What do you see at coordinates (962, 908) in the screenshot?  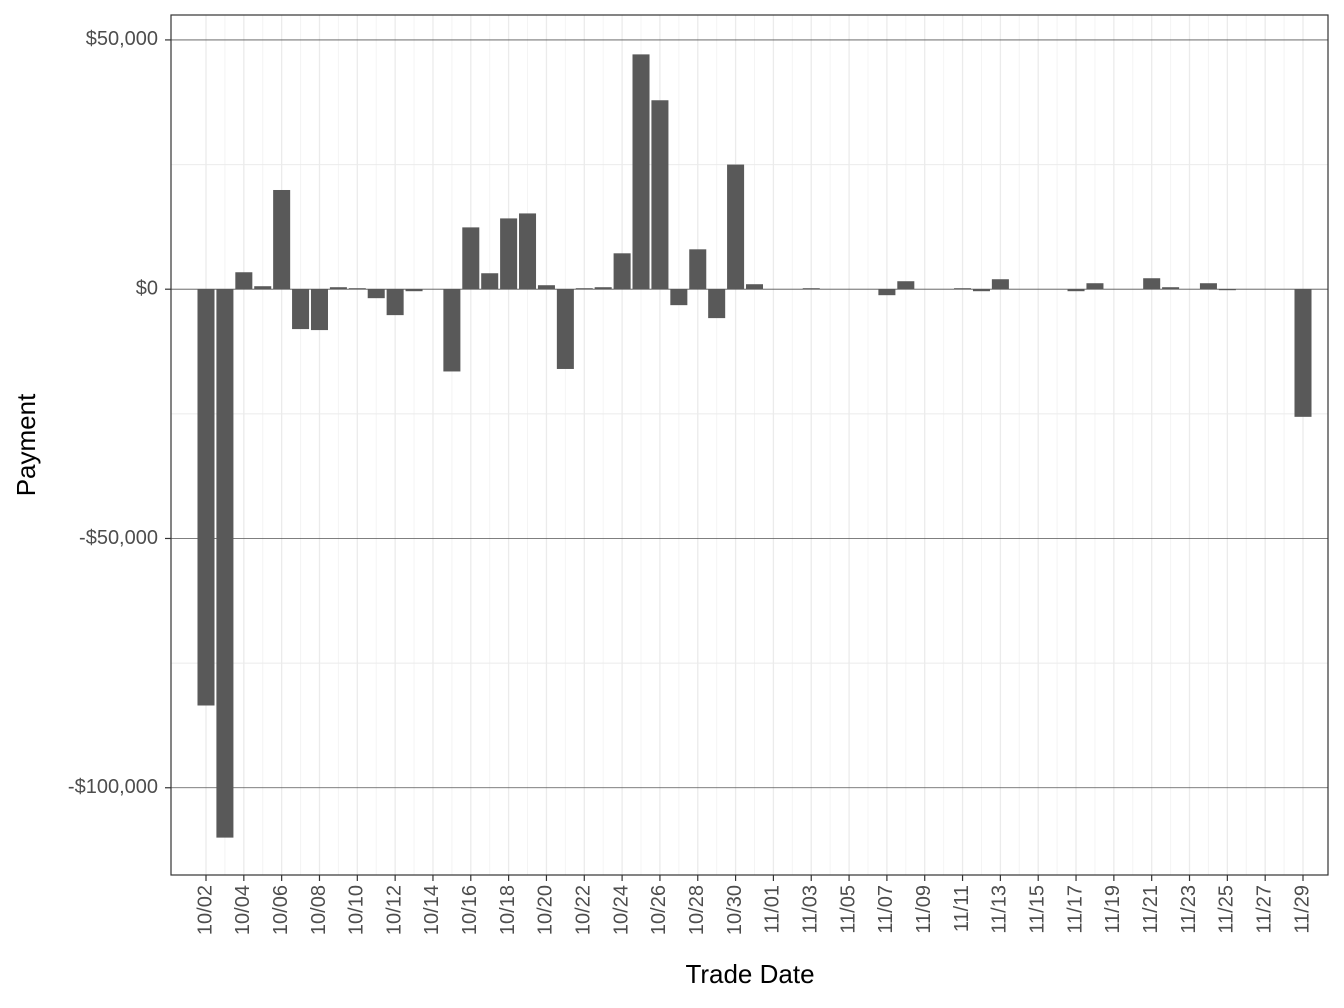 I see `x-tick-label: 11/11` at bounding box center [962, 908].